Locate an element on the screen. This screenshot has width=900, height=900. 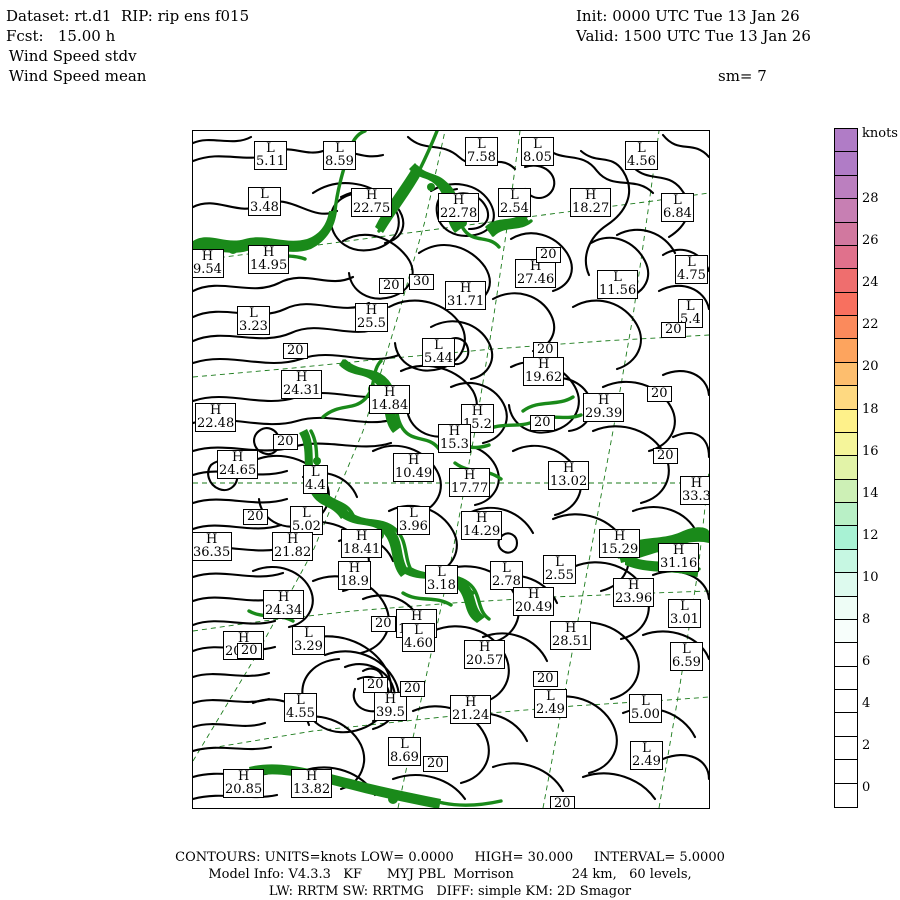
colorbar-tick-label: 22 is located at coordinates (870, 325).